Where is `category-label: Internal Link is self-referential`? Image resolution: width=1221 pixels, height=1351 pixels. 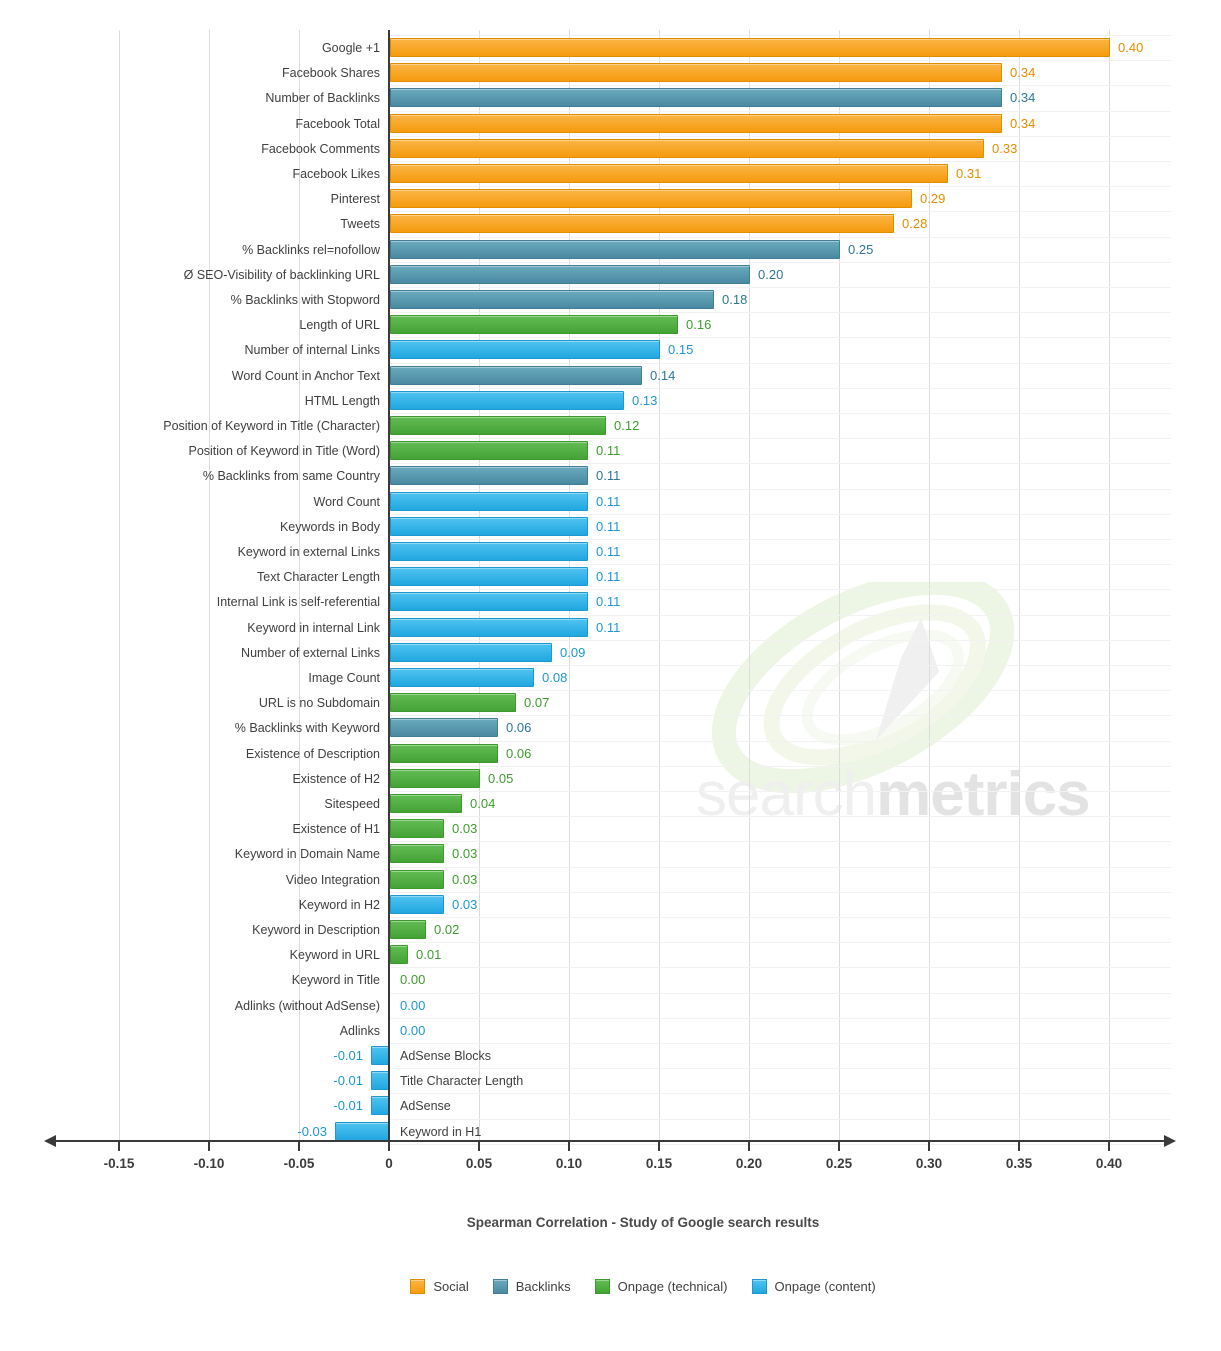 category-label: Internal Link is self-referential is located at coordinates (298, 602).